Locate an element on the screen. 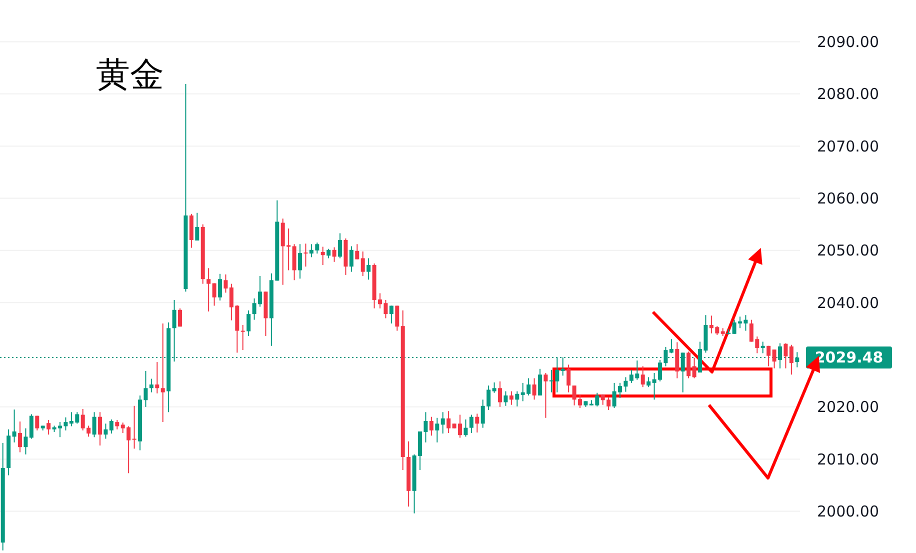 The height and width of the screenshot is (553, 916). y-tick-label: 2070.00 is located at coordinates (848, 146).